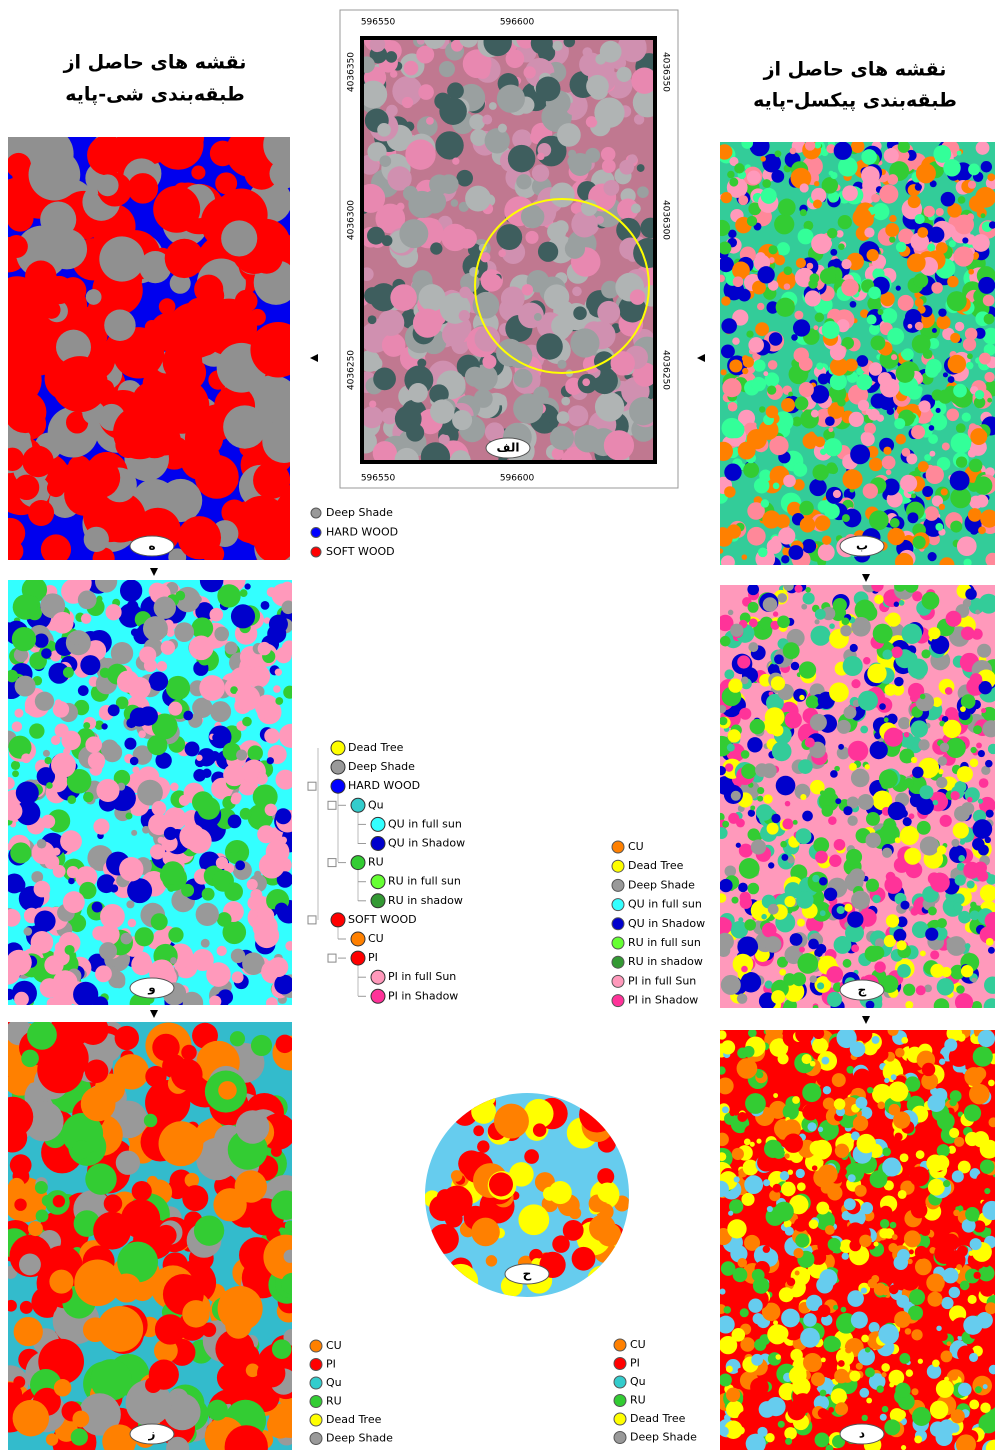 Image resolution: width=995 pixels, height=1450 pixels. Describe the element at coordinates (527, 1274) in the screenshot. I see `panel-label: ح` at that location.